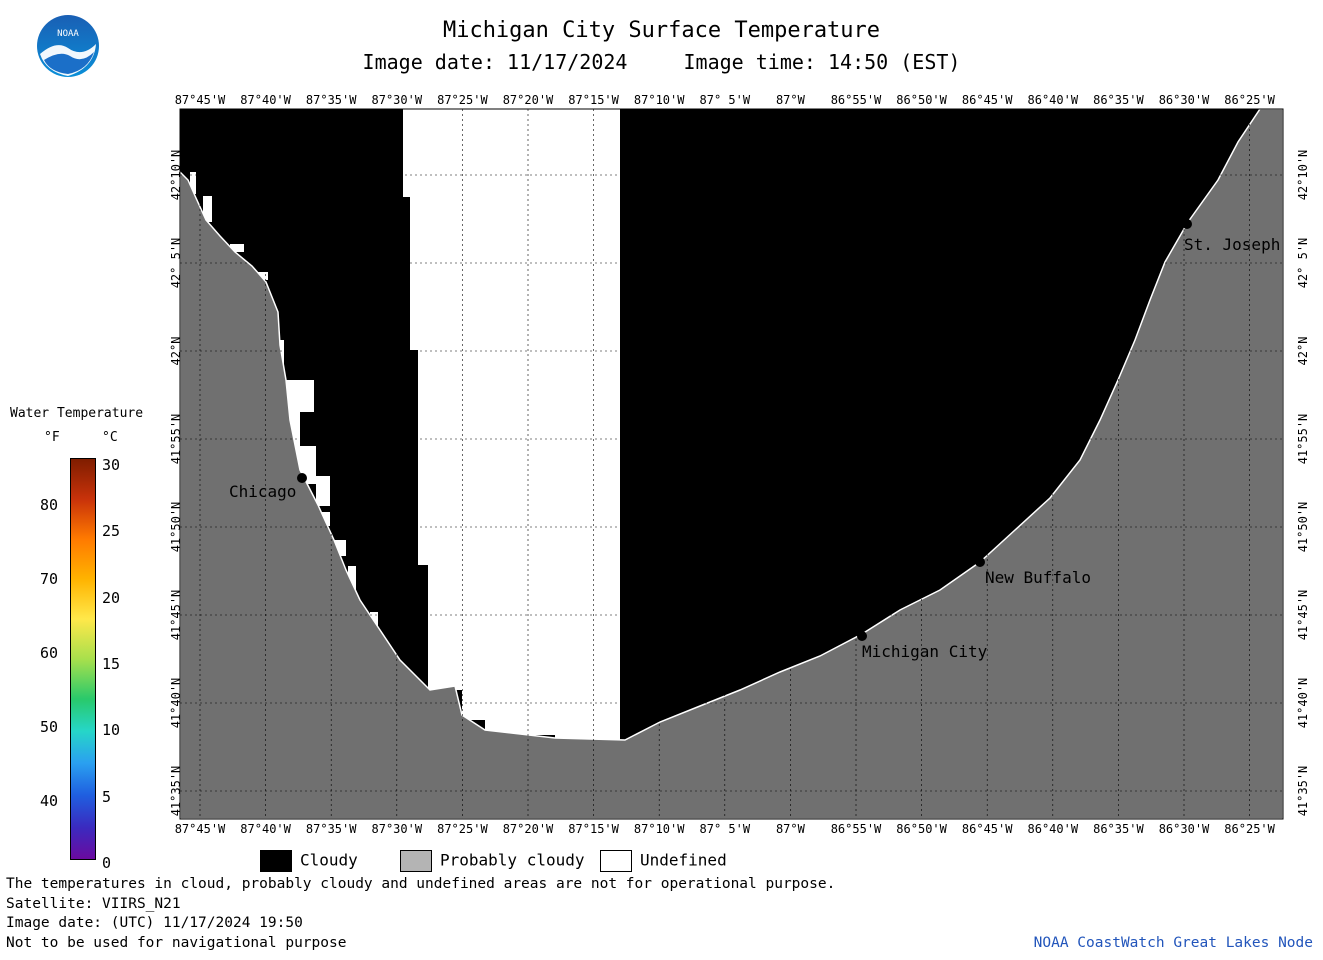 The height and width of the screenshot is (960, 1323). I want to click on image-date: Image date: 11/17/2024, so click(495, 62).